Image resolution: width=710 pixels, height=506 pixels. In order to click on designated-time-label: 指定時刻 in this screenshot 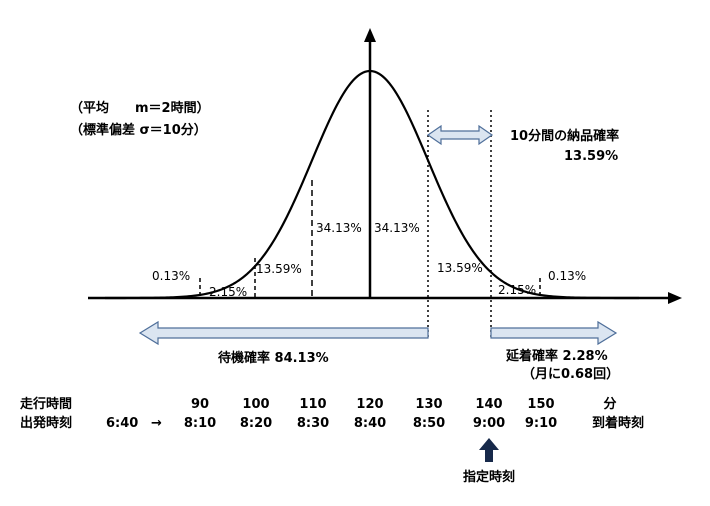, I will do `click(489, 477)`.